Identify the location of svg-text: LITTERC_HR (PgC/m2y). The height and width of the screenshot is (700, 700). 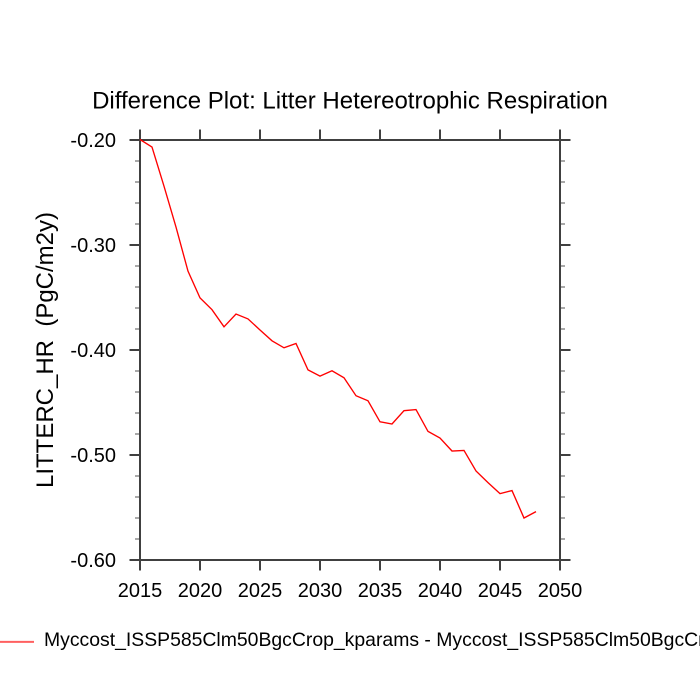
(45, 350).